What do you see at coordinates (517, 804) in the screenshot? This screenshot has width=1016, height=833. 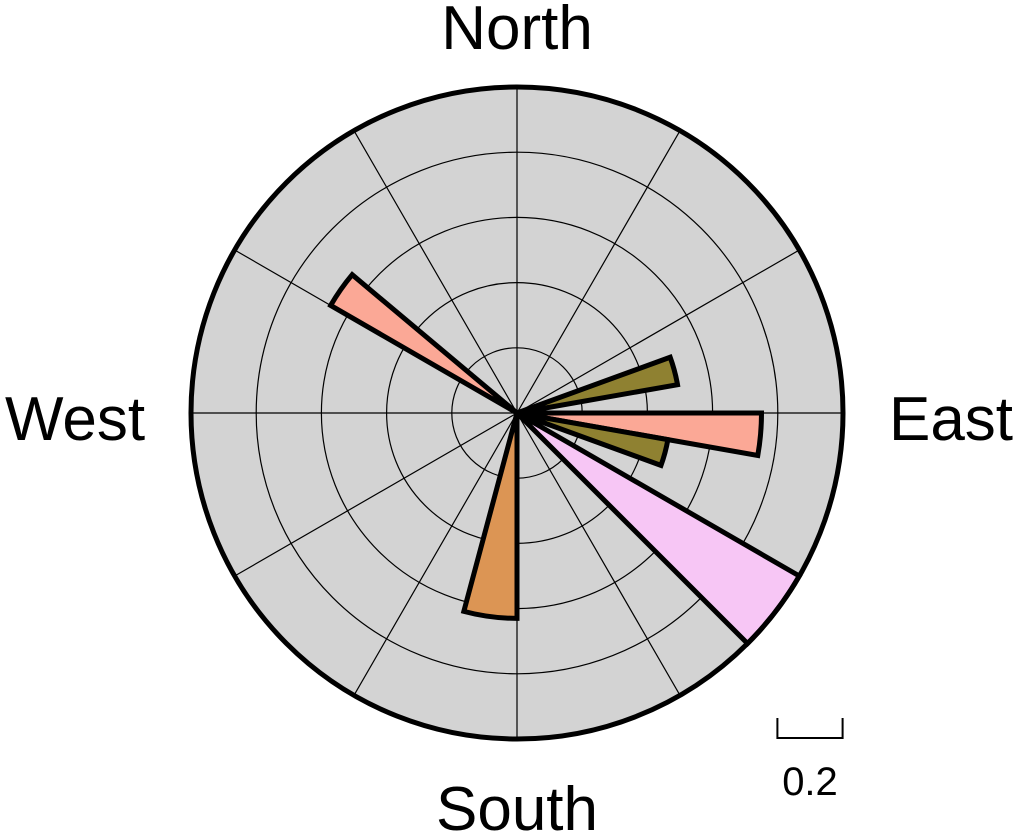 I see `label-south: South` at bounding box center [517, 804].